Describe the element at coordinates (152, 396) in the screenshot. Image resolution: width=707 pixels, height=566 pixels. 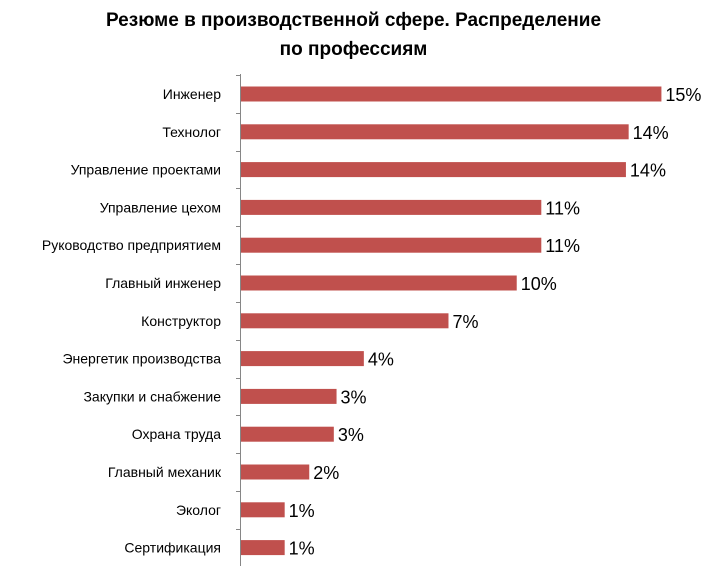
I see `category-label: Закупки и снабжение` at that location.